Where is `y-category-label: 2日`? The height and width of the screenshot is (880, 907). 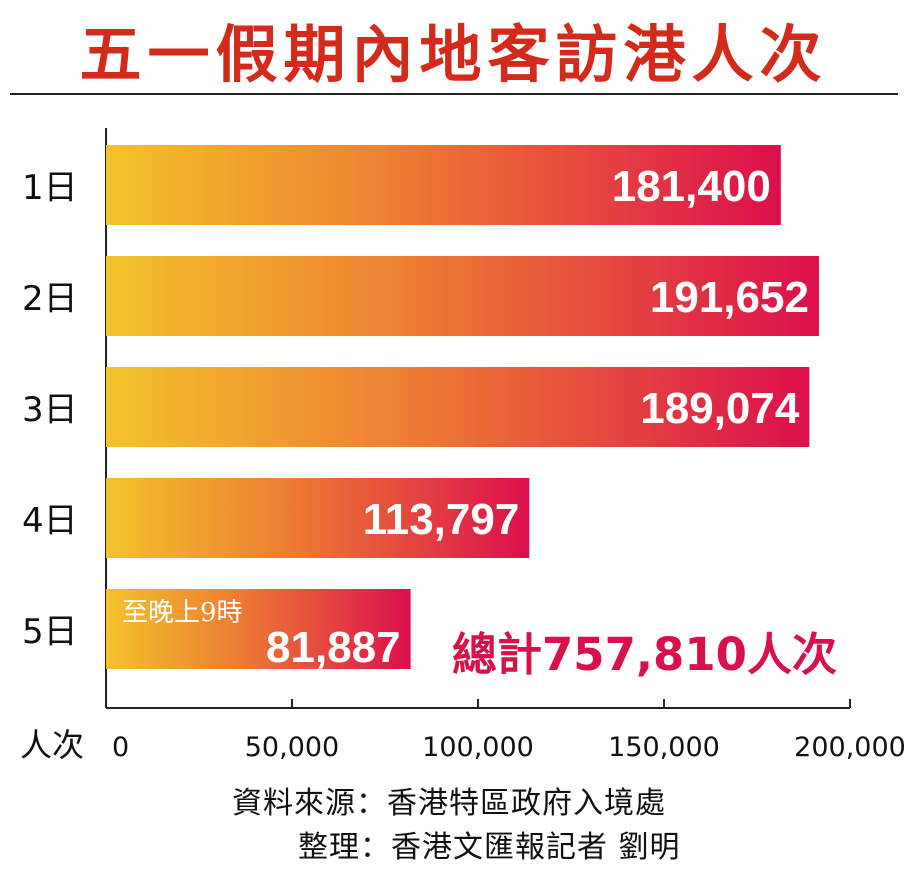 y-category-label: 2日 is located at coordinates (50, 299).